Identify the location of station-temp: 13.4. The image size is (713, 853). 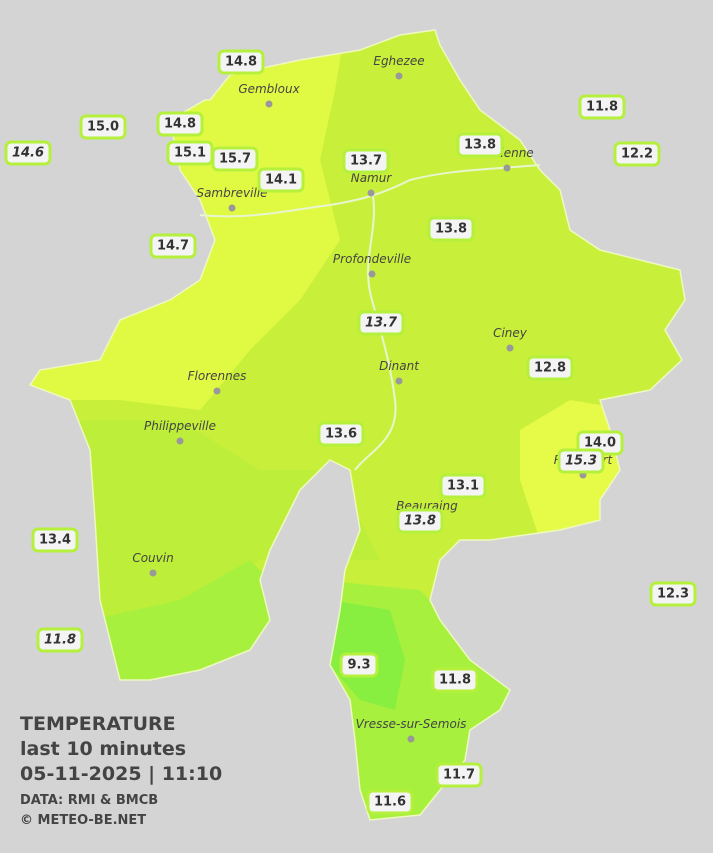
(55, 540).